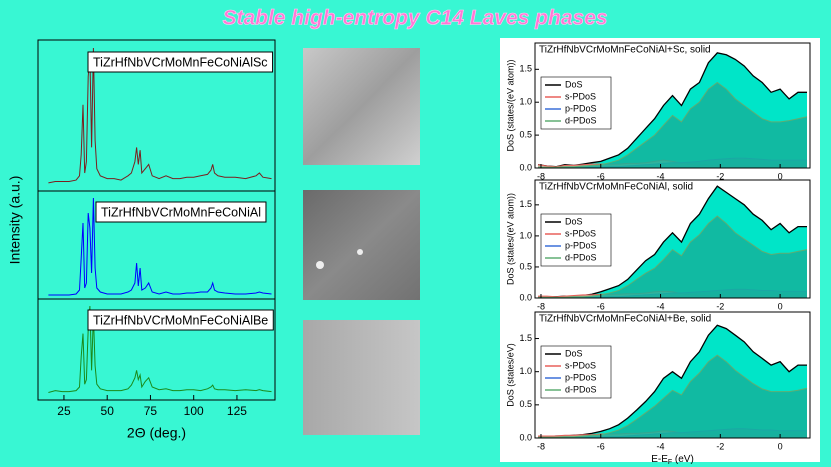 This screenshot has height=467, width=831. What do you see at coordinates (414, 18) in the screenshot?
I see `page-title: Stable high-entropy C14 Laves phases` at bounding box center [414, 18].